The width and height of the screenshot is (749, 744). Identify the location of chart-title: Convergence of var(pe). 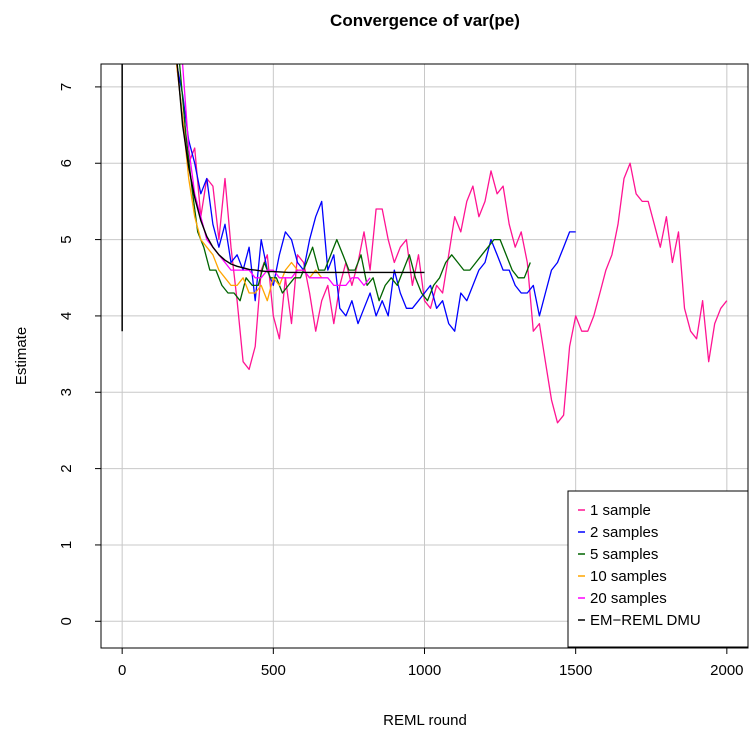
(425, 20).